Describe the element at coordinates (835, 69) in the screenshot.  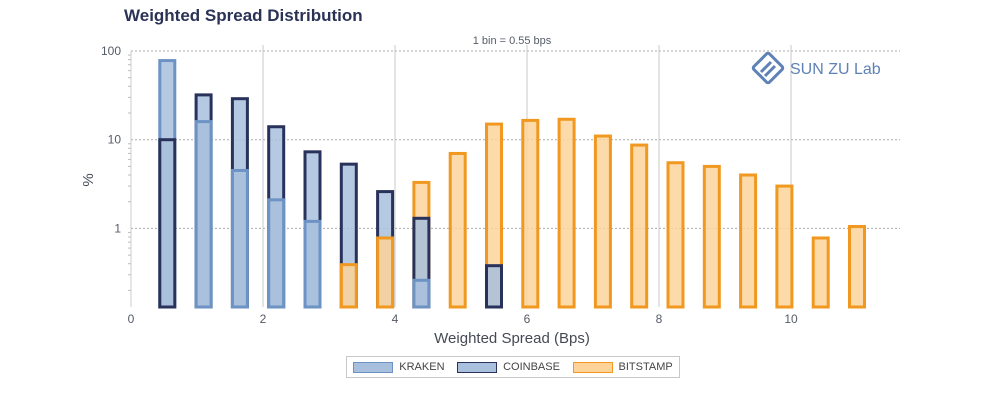
I see `watermark-text: SUN ZU Lab` at that location.